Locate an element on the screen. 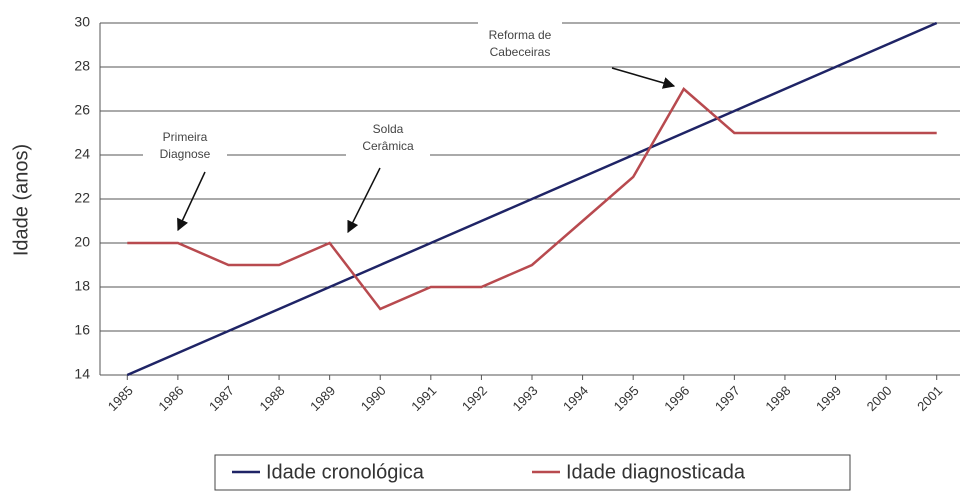 This screenshot has height=492, width=969. y-tick-label: 16 is located at coordinates (82, 330).